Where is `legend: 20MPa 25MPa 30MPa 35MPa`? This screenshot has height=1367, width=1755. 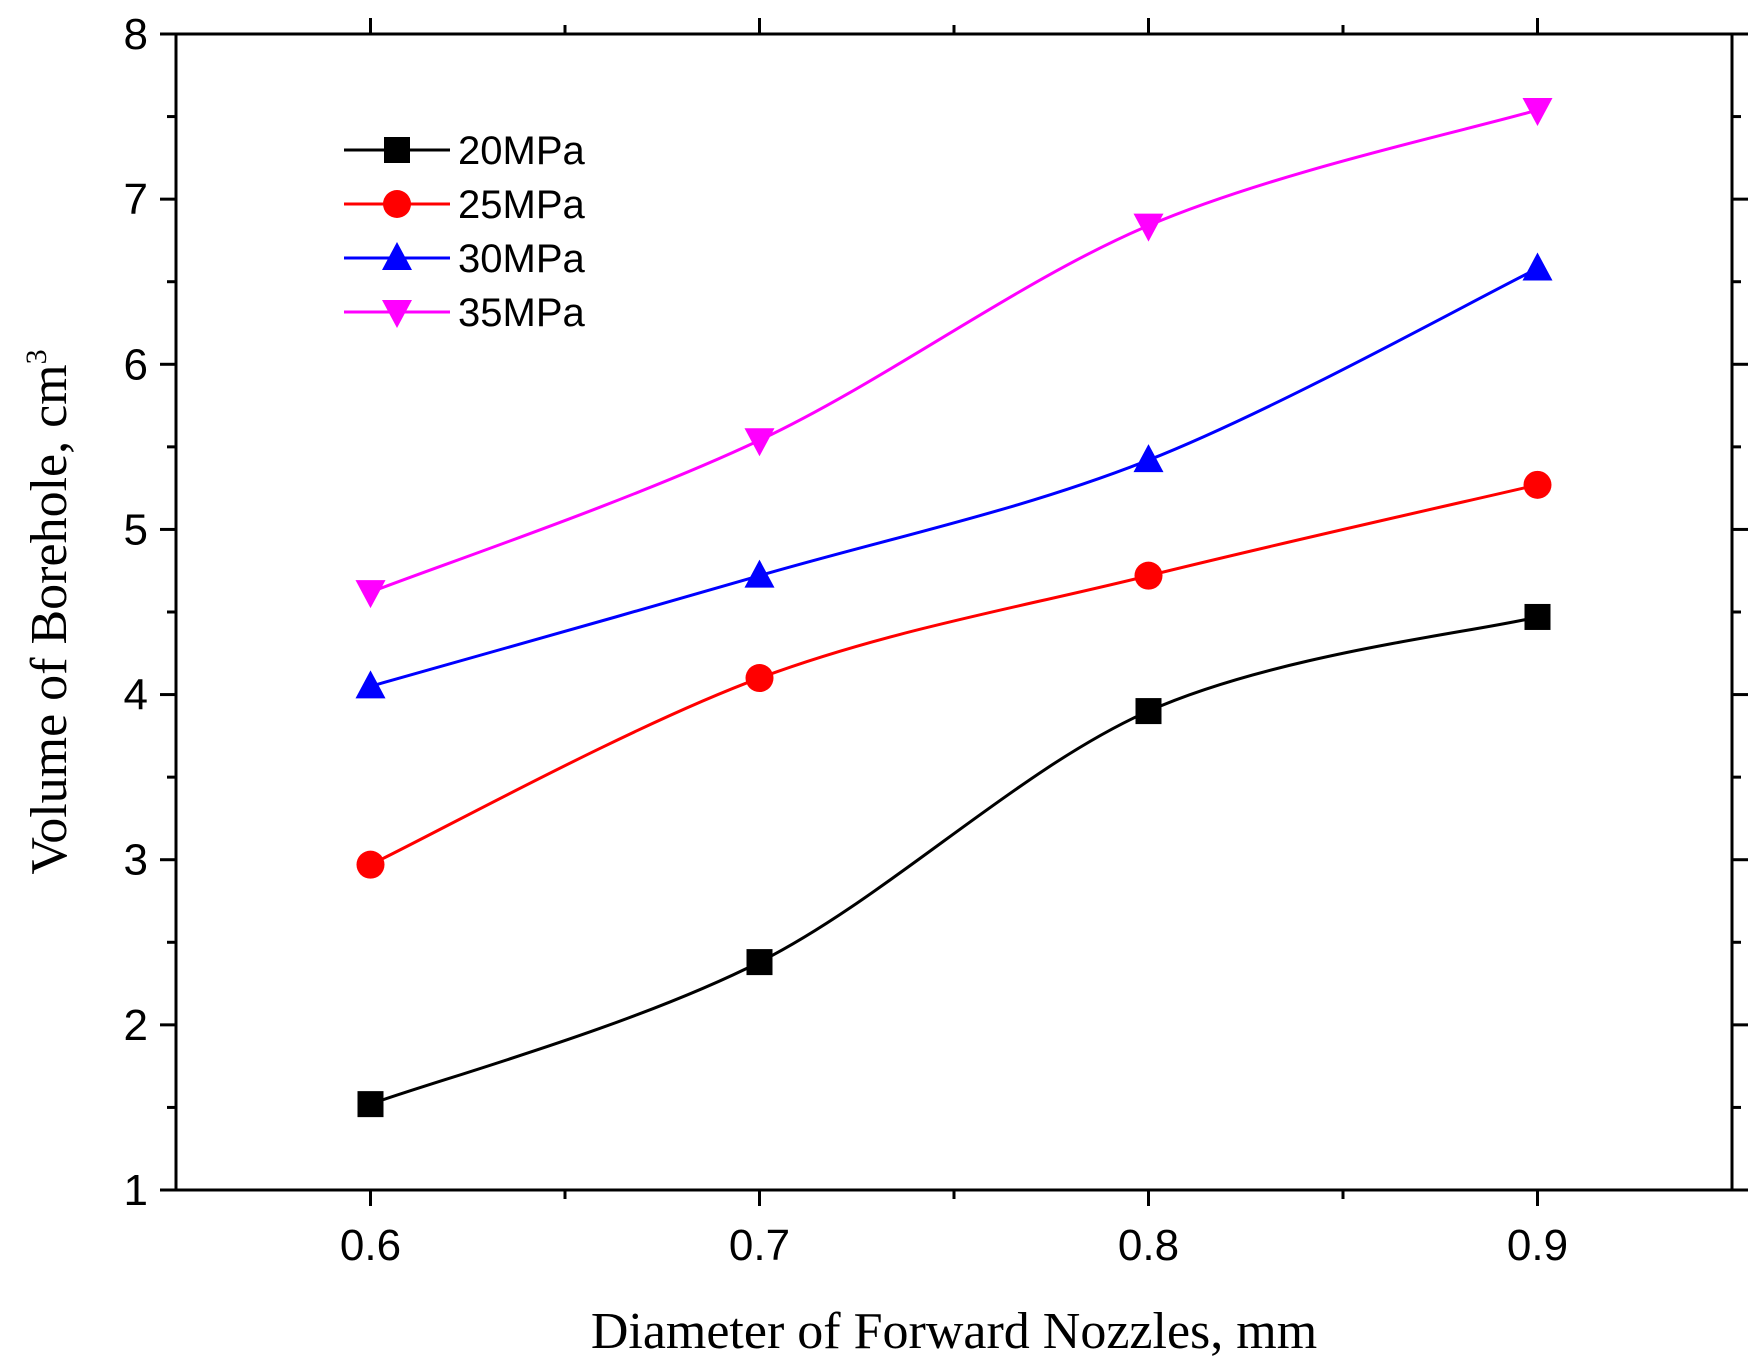 legend: 20MPa 25MPa 30MPa 35MPa is located at coordinates (464, 232).